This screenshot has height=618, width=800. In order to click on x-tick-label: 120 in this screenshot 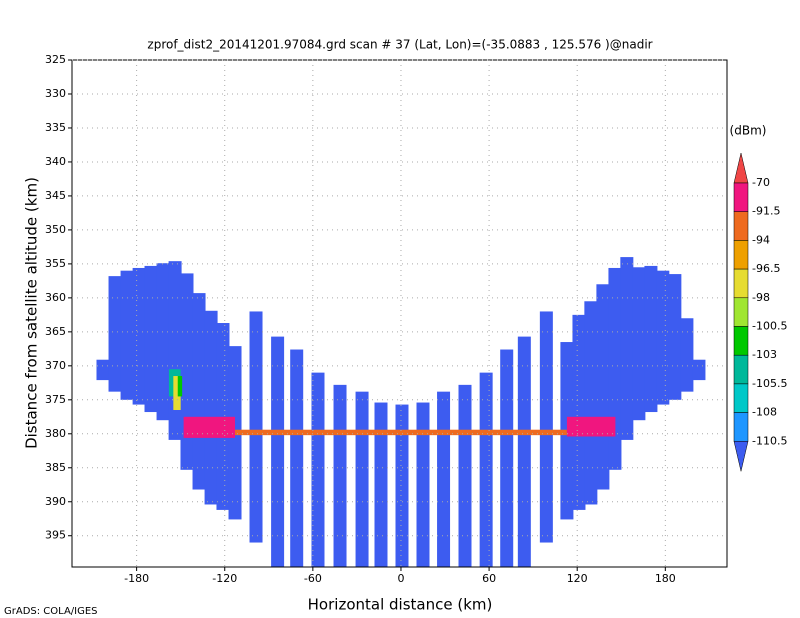, I will do `click(577, 578)`.